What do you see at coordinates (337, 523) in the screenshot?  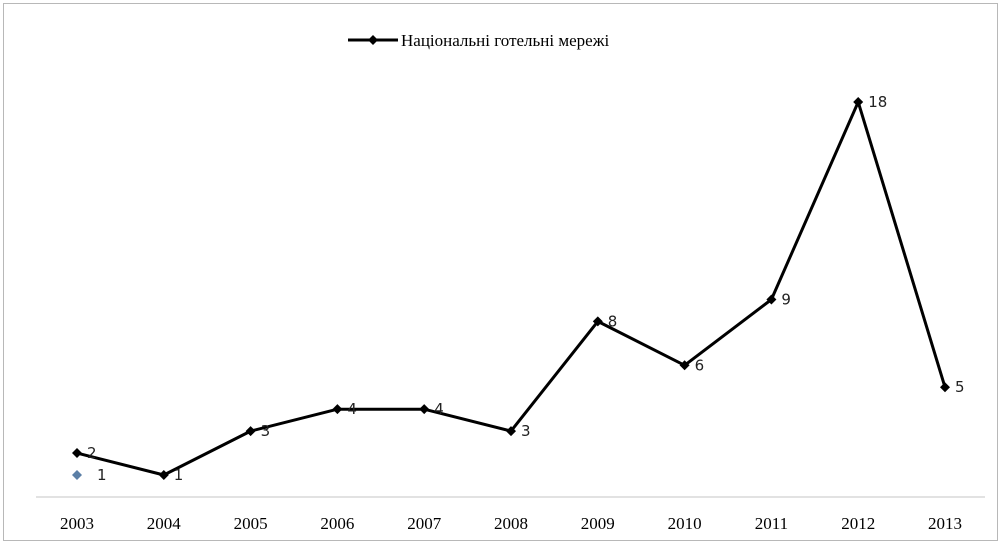 I see `x-tick-label: 2006` at bounding box center [337, 523].